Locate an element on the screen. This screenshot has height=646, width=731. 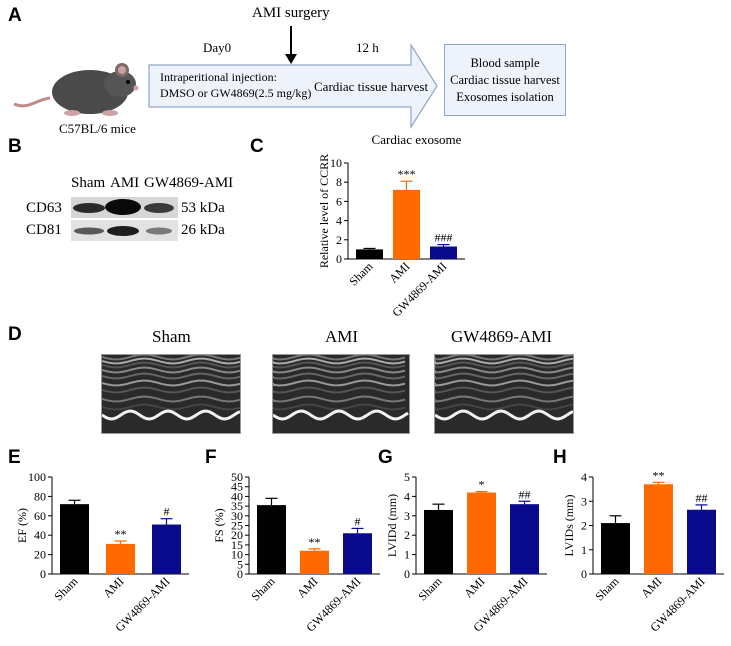
mouse-label: C57BL/6 mice is located at coordinates (97, 128).